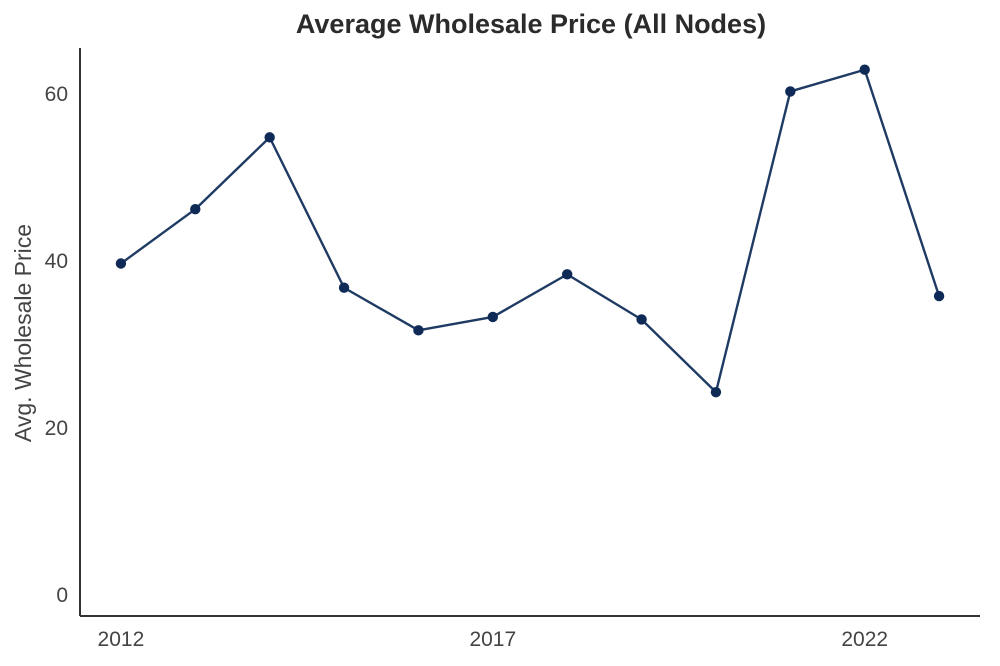  What do you see at coordinates (56, 345) in the screenshot?
I see `y-axis-ticks: 0 20 40 60` at bounding box center [56, 345].